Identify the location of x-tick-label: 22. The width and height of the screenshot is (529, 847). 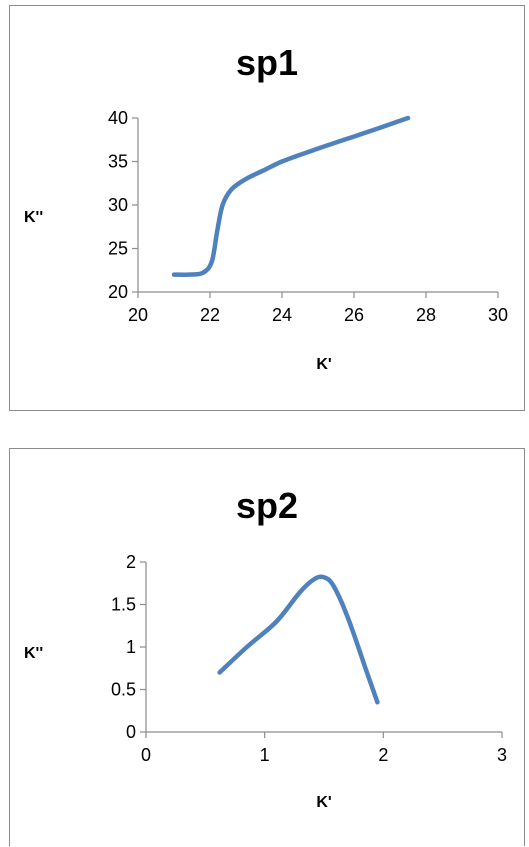
(210, 315).